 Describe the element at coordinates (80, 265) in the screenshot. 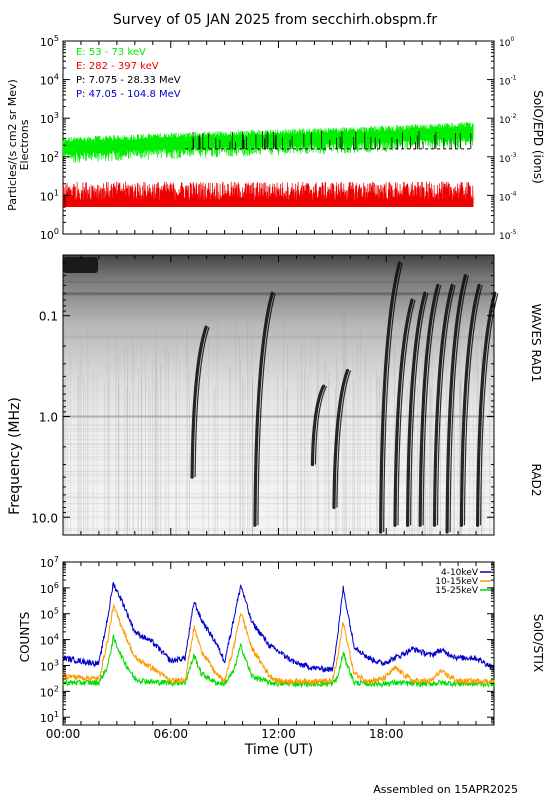

I see `spectrogram-dark-band` at that location.